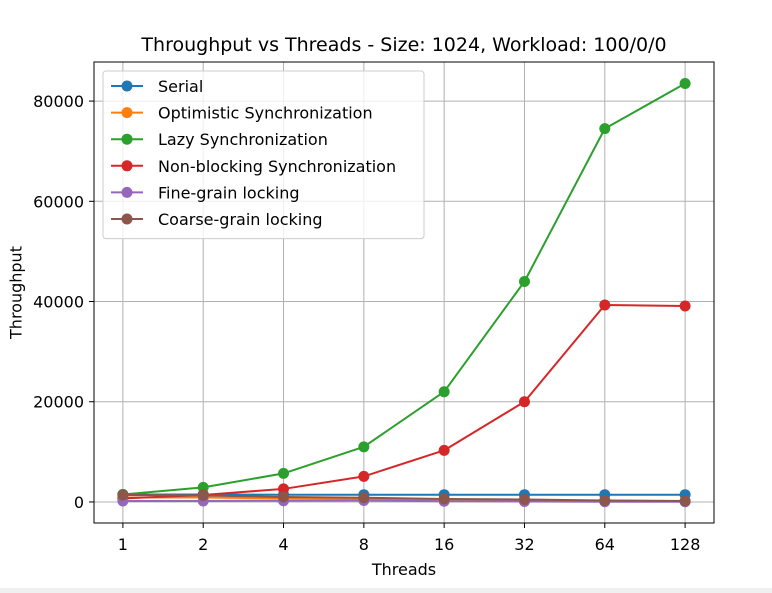 Image resolution: width=772 pixels, height=593 pixels. Describe the element at coordinates (685, 544) in the screenshot. I see `x-tick-label: 128` at that location.